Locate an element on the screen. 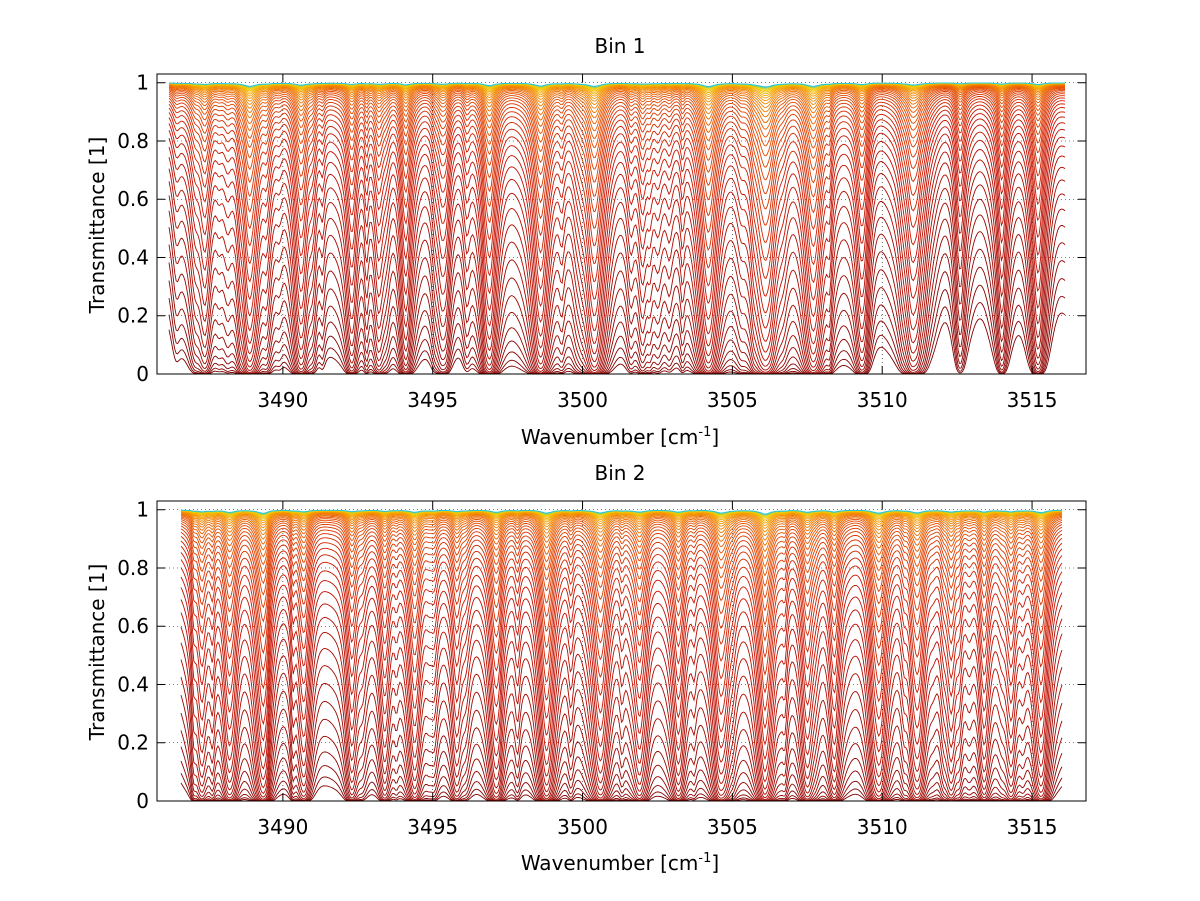 The width and height of the screenshot is (1200, 901). x-axis-label-end: ] is located at coordinates (715, 863).